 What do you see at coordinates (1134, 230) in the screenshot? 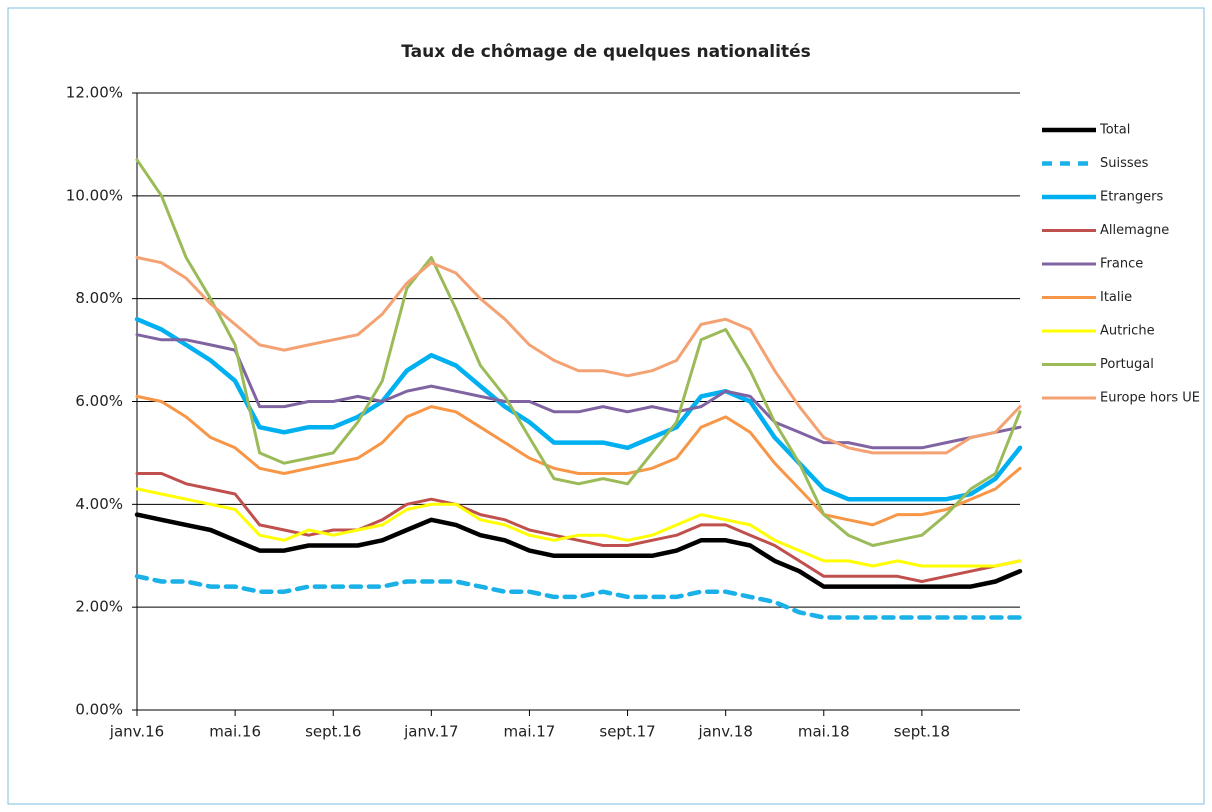
I see `legend-label: Allemagne` at bounding box center [1134, 230].